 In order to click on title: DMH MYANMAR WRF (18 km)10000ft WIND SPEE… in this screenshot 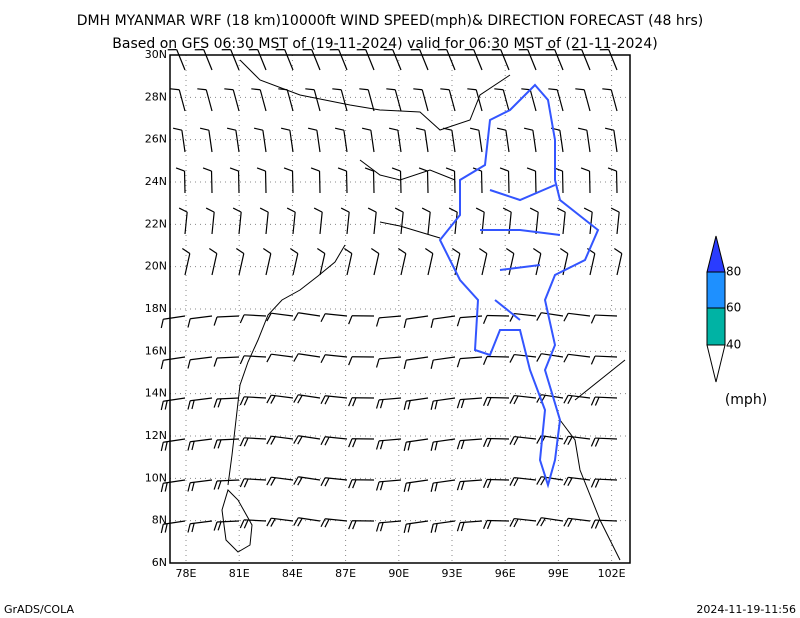, I will do `click(390, 21)`.